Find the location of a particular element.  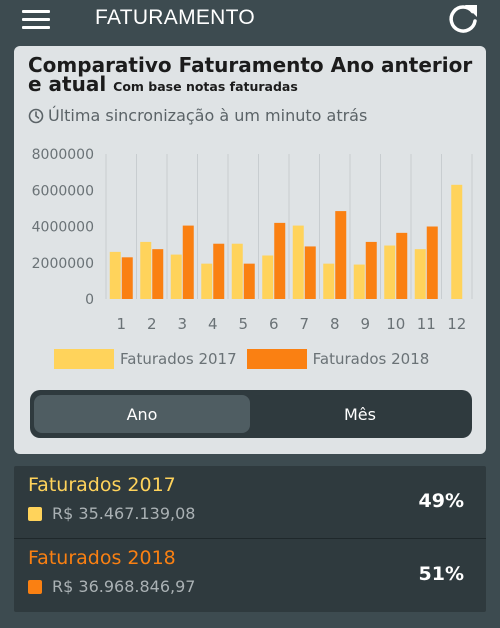

stat-title-2017: Faturados 2017 is located at coordinates (102, 485).